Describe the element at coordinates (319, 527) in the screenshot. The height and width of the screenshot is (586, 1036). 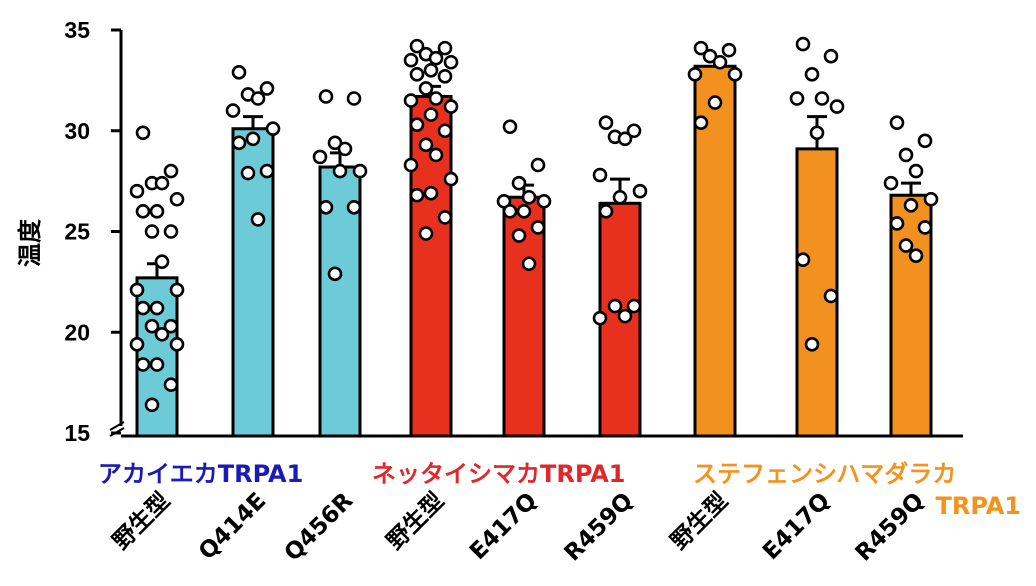
I see `category-label: Q456R` at that location.